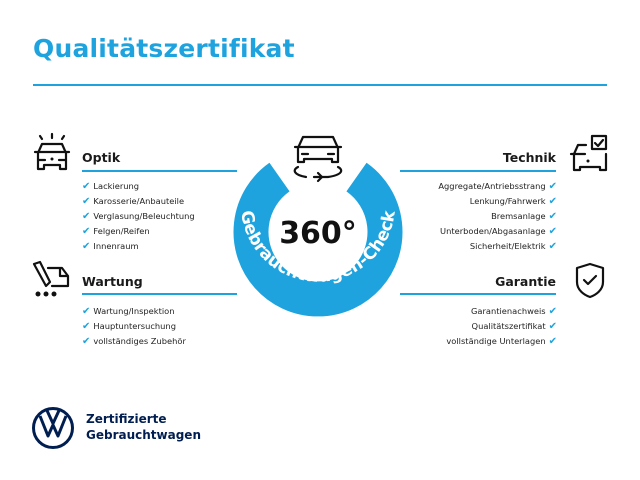 The image size is (640, 480). I want to click on list-item: ✔ Wartung/Inspektion, so click(128, 311).